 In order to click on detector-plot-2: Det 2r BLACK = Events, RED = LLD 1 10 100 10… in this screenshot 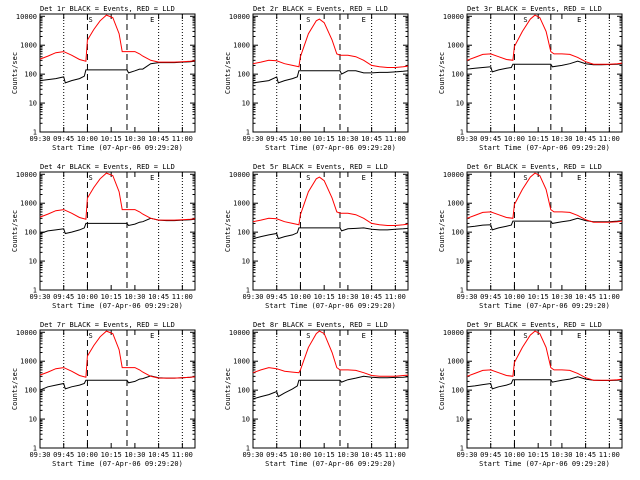, I will do `click(316, 78)`.